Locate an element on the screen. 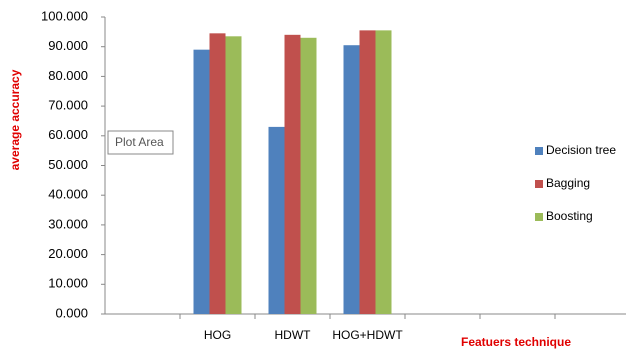  legend-label: Decision tree is located at coordinates (581, 150).